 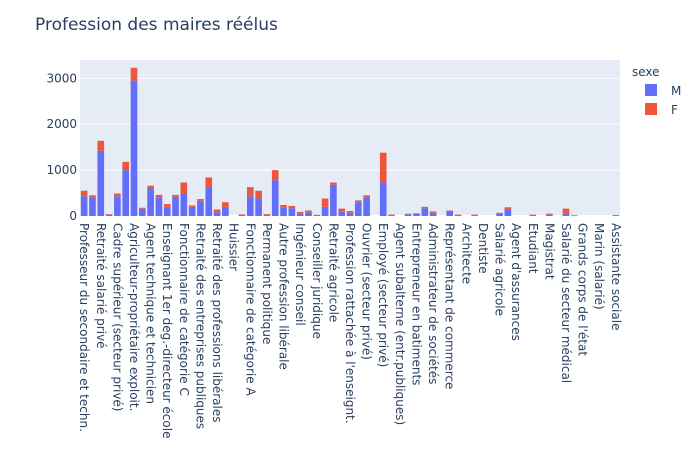 I want to click on x-tick-label: Représentant de commerce, so click(x=450, y=306).